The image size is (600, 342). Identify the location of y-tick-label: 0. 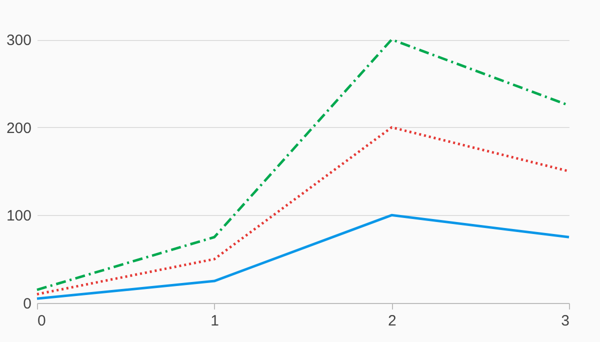
(27, 304).